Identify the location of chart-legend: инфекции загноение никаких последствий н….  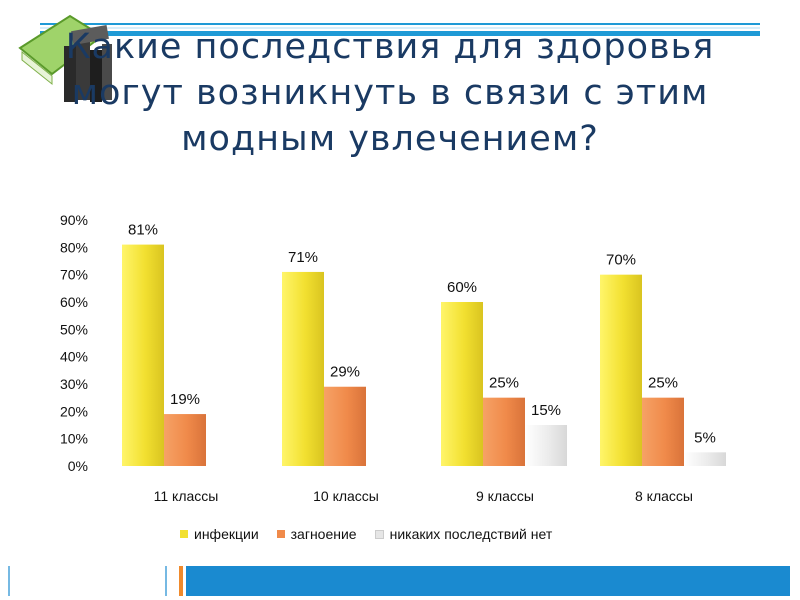
(366, 534).